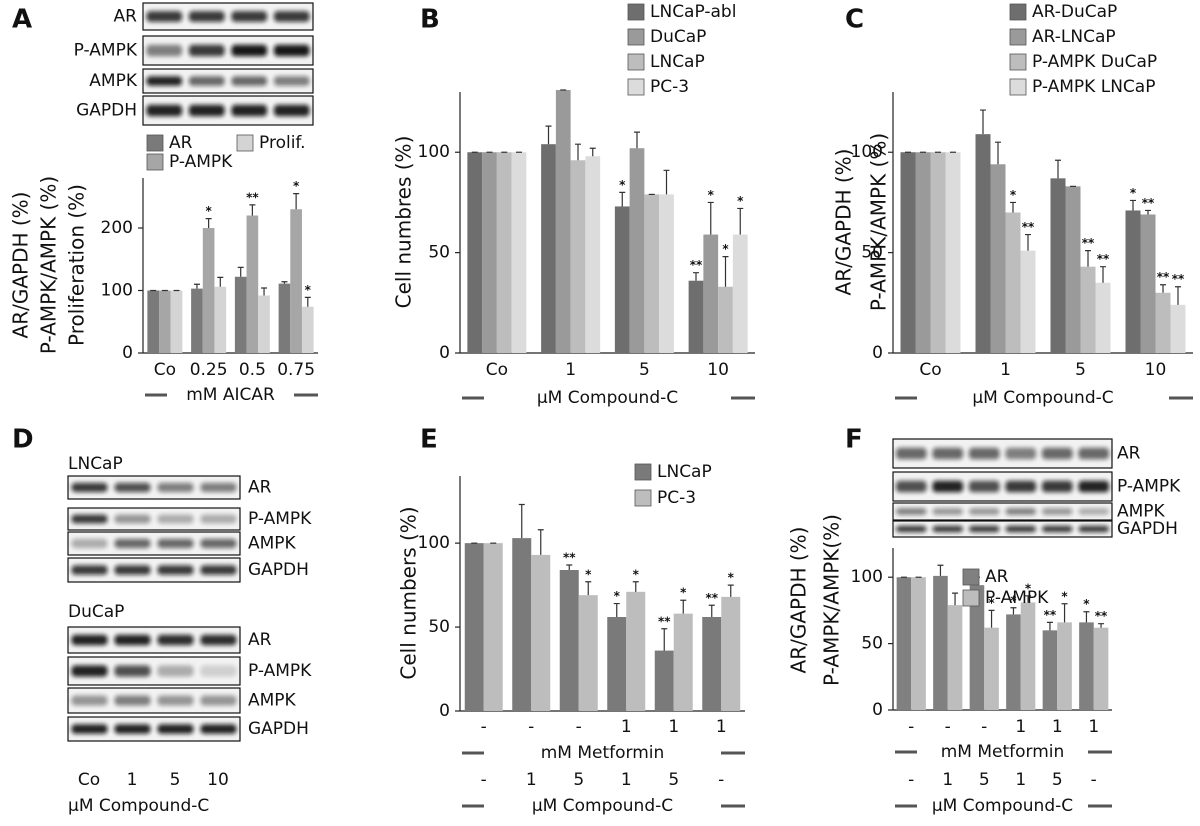  I want to click on panel-letter: E, so click(429, 440).